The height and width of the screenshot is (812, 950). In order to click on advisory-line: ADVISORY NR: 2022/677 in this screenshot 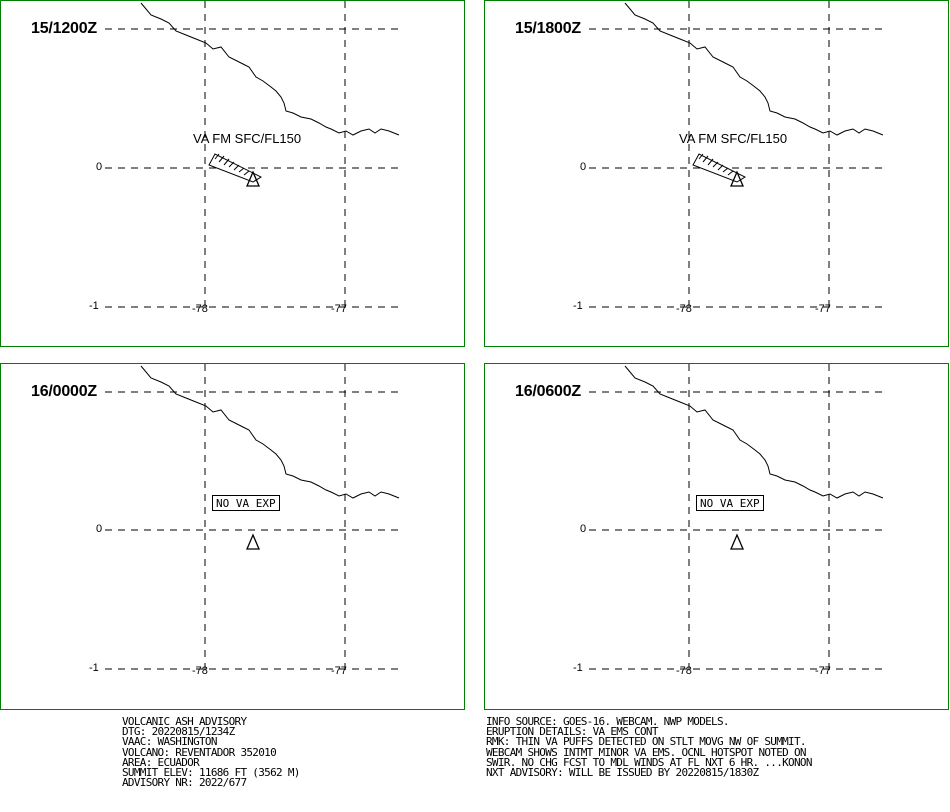, I will do `click(184, 783)`.